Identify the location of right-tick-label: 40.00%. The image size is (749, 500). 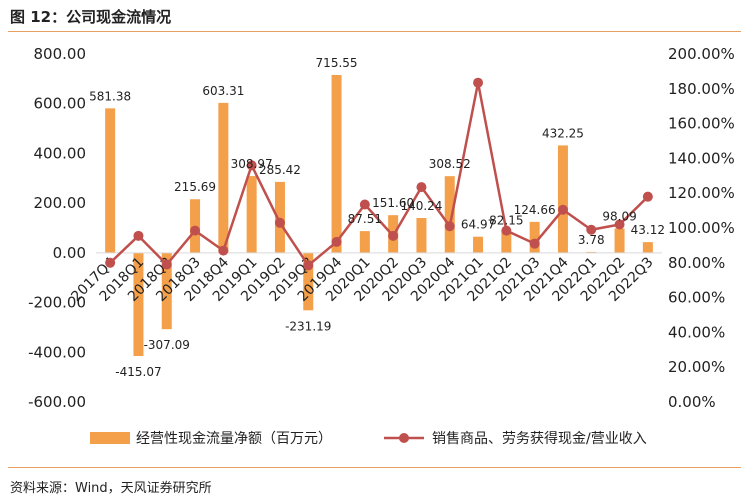
(696, 332).